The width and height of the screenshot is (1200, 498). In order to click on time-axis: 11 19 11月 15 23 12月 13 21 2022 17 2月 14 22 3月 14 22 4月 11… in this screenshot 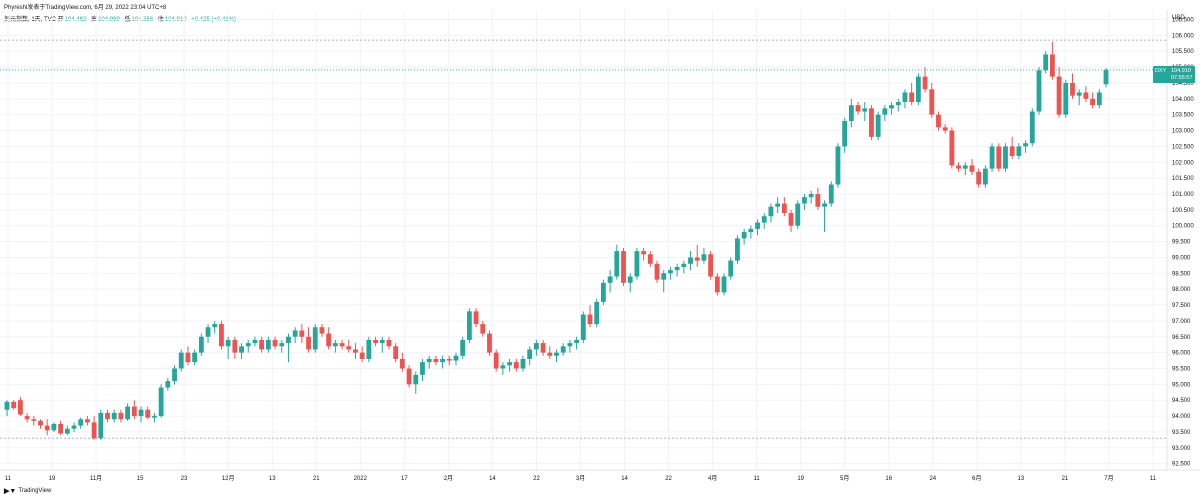, I will do `click(581, 478)`.